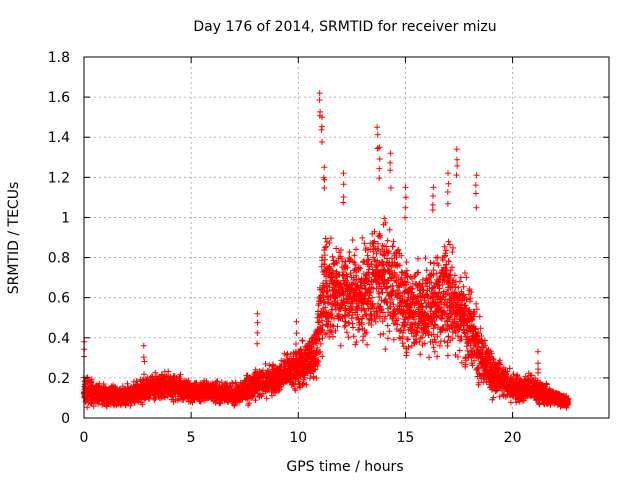 The width and height of the screenshot is (640, 480). What do you see at coordinates (59, 58) in the screenshot?
I see `y-tick-label: 1.8` at bounding box center [59, 58].